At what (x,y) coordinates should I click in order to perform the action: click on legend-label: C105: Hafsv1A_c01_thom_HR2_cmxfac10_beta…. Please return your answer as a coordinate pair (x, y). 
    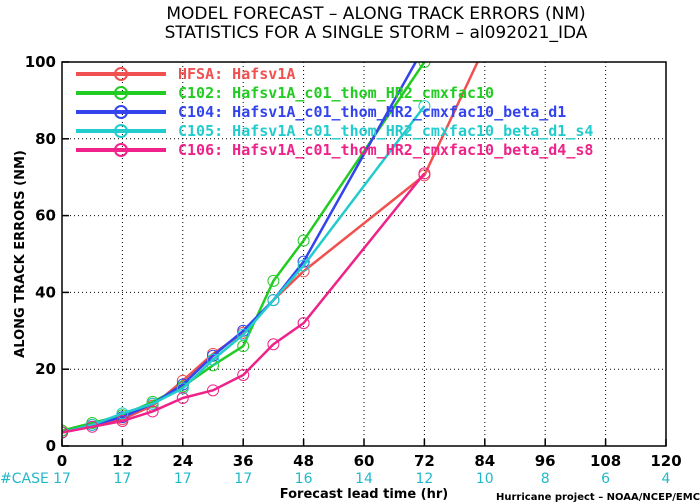
    Looking at the image, I should click on (385, 131).